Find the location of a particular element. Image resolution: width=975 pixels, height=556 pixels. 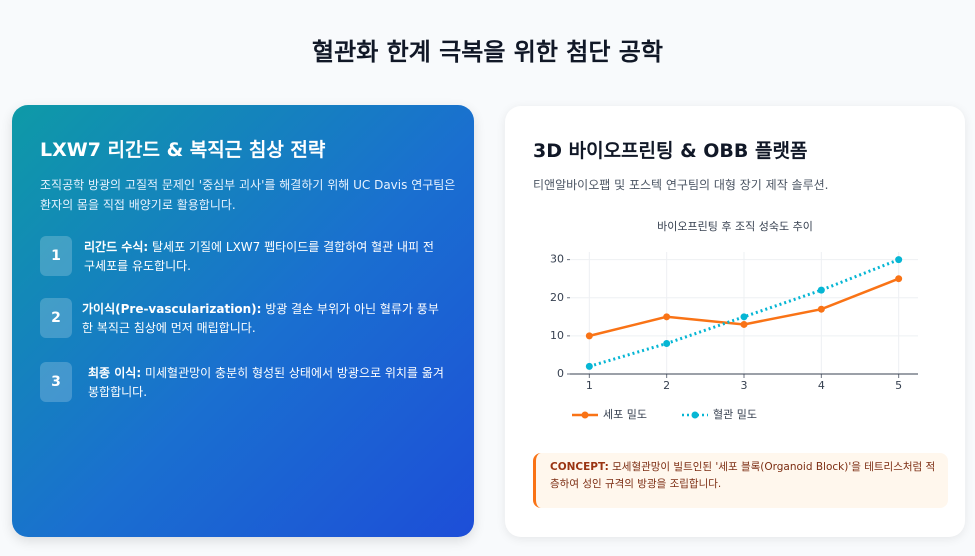

x-tick-label: 5 is located at coordinates (898, 385).